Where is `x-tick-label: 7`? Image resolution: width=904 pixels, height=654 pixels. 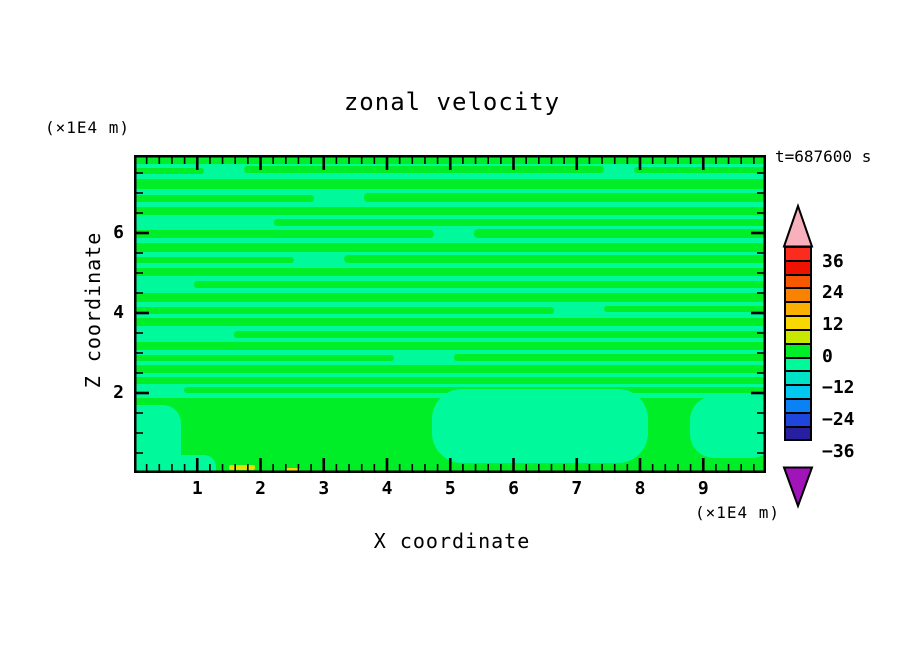
x-tick-label: 7 is located at coordinates (577, 488).